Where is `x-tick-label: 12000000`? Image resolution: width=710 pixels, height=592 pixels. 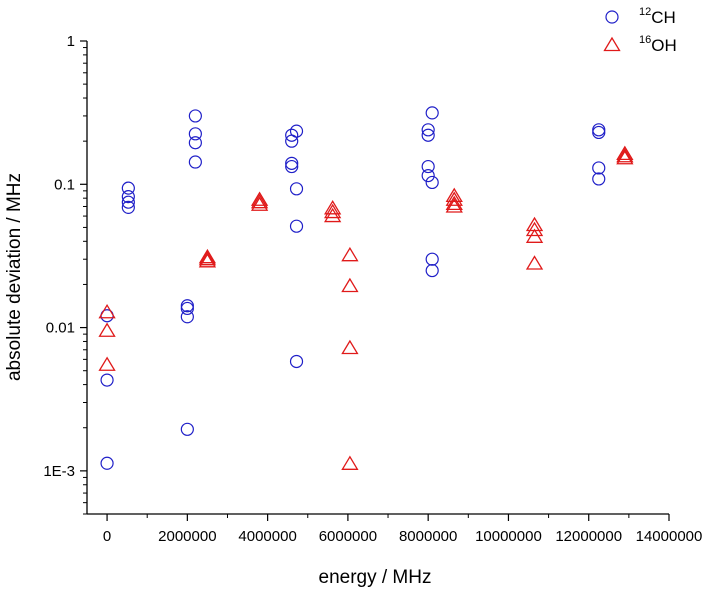
x-tick-label: 12000000 is located at coordinates (588, 536).